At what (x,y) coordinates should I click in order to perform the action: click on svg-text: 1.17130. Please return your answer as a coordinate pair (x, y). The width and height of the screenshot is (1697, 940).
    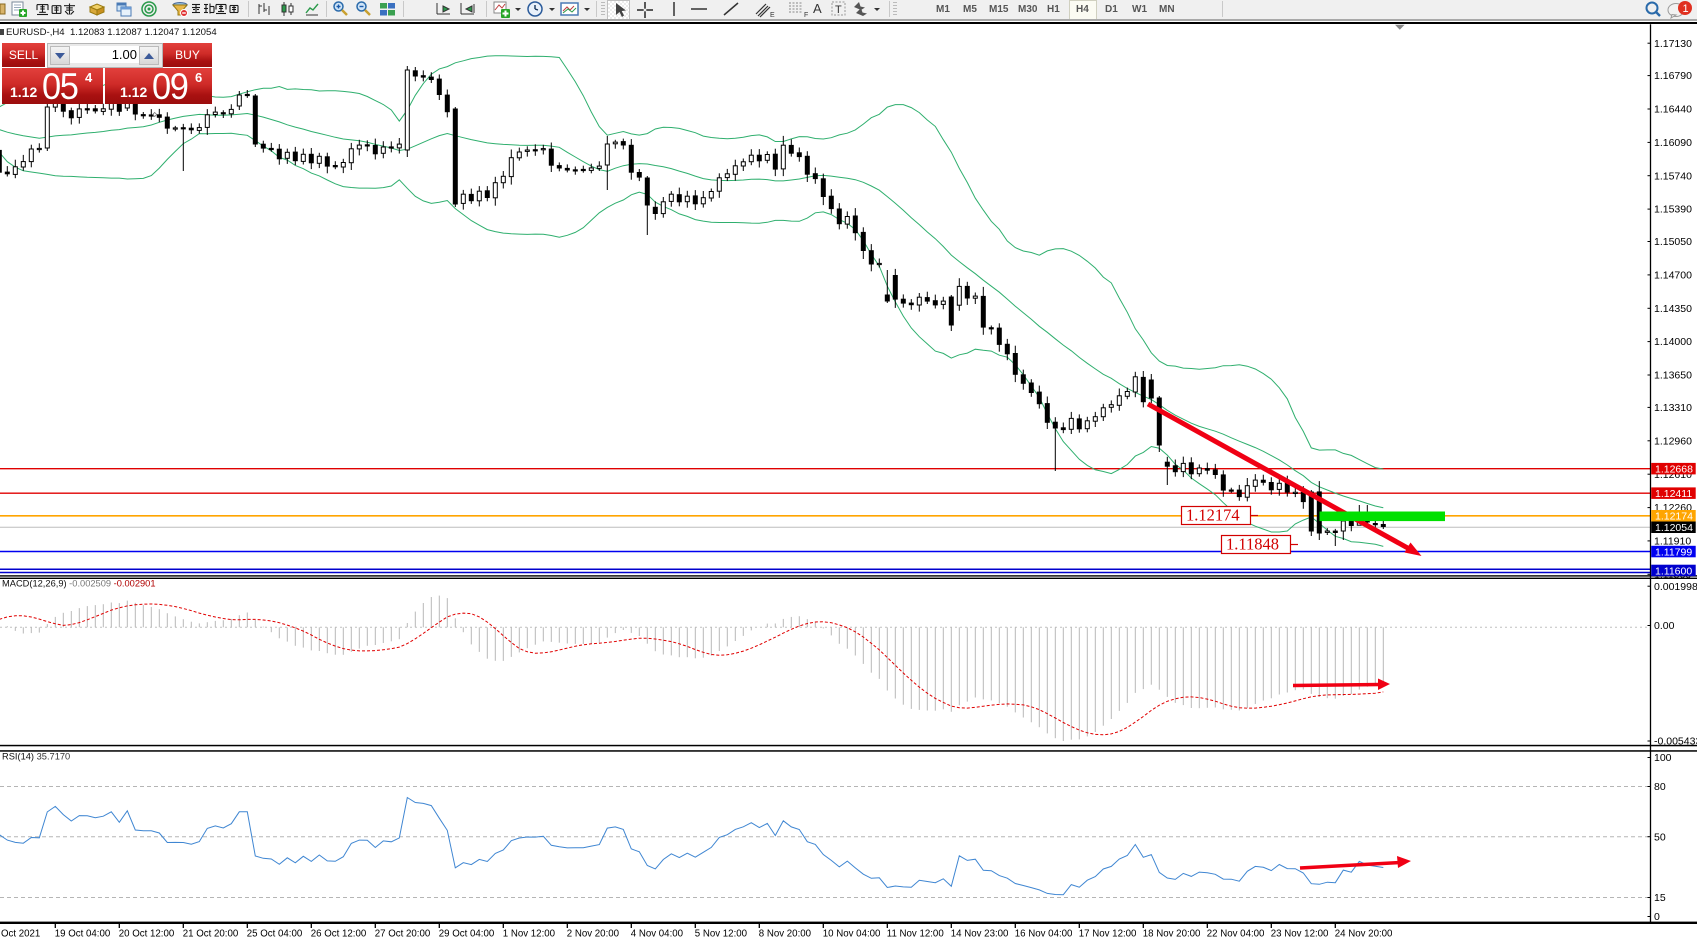
    Looking at the image, I should click on (1673, 44).